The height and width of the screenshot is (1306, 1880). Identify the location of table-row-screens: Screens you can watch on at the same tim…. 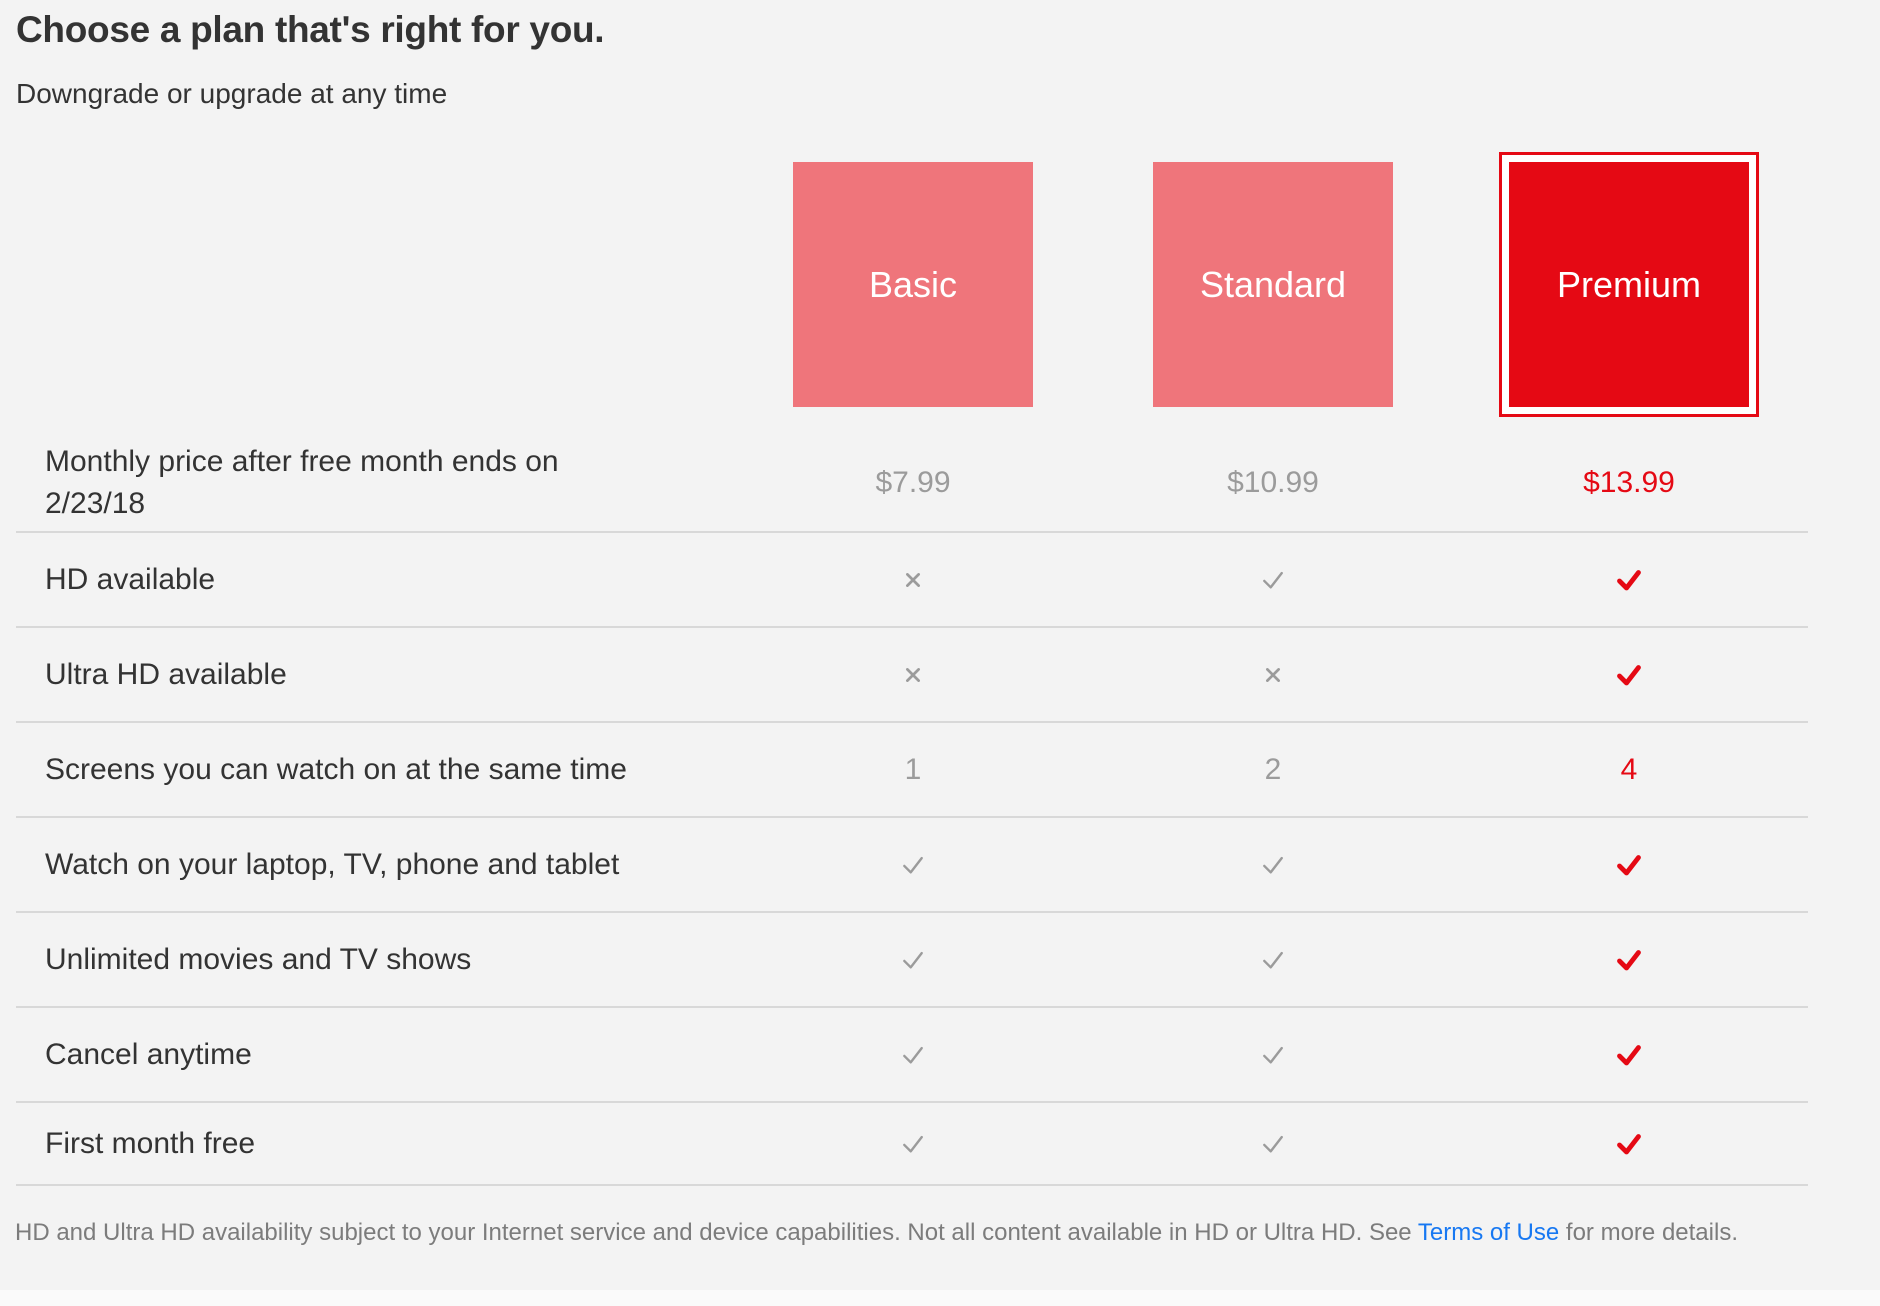
(940, 769).